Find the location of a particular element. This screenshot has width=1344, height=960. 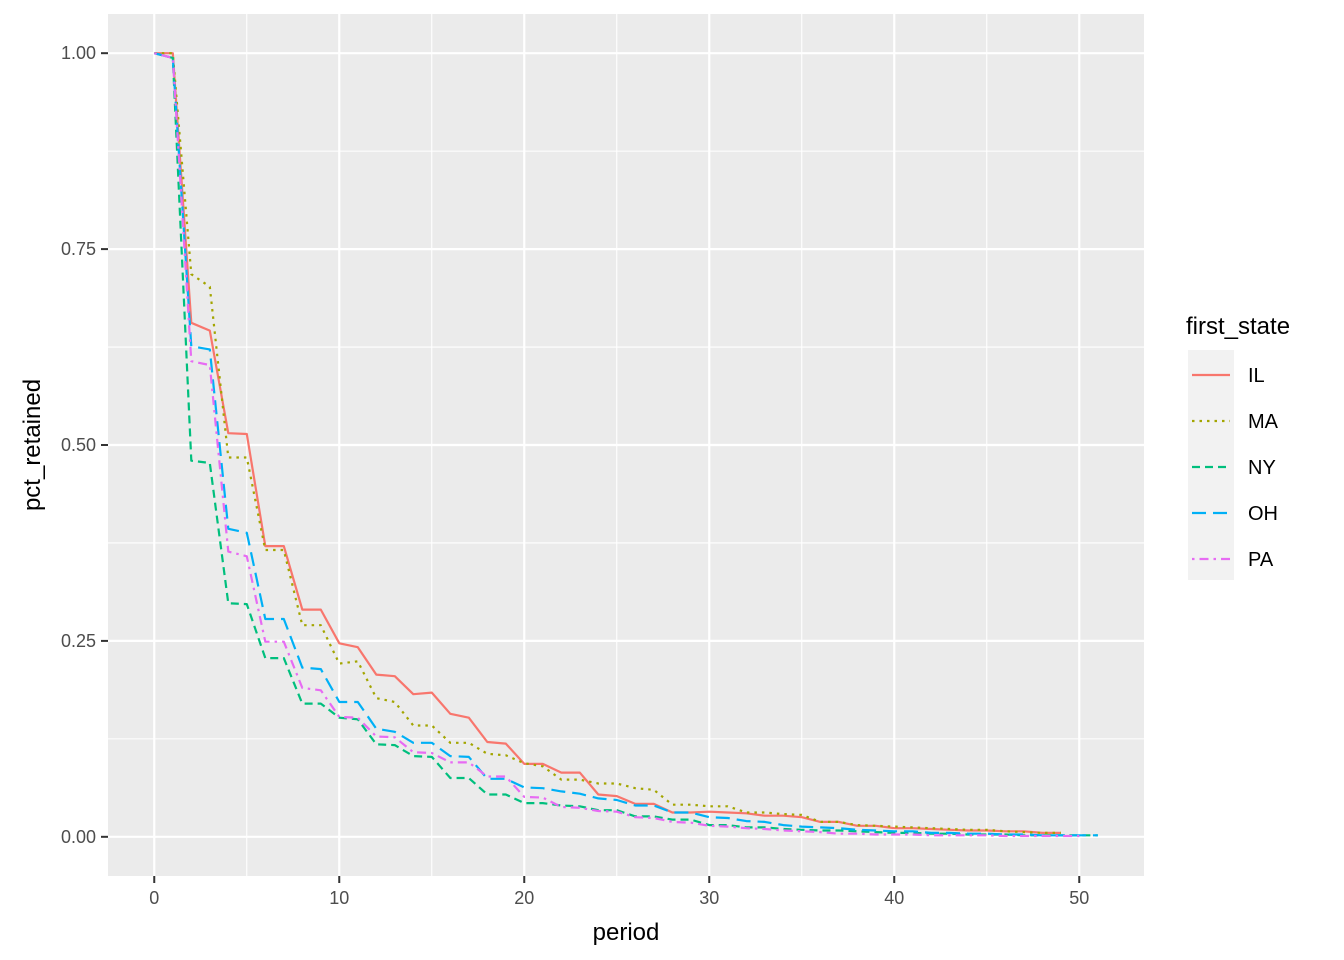

x-tick-label: 20 is located at coordinates (524, 898).